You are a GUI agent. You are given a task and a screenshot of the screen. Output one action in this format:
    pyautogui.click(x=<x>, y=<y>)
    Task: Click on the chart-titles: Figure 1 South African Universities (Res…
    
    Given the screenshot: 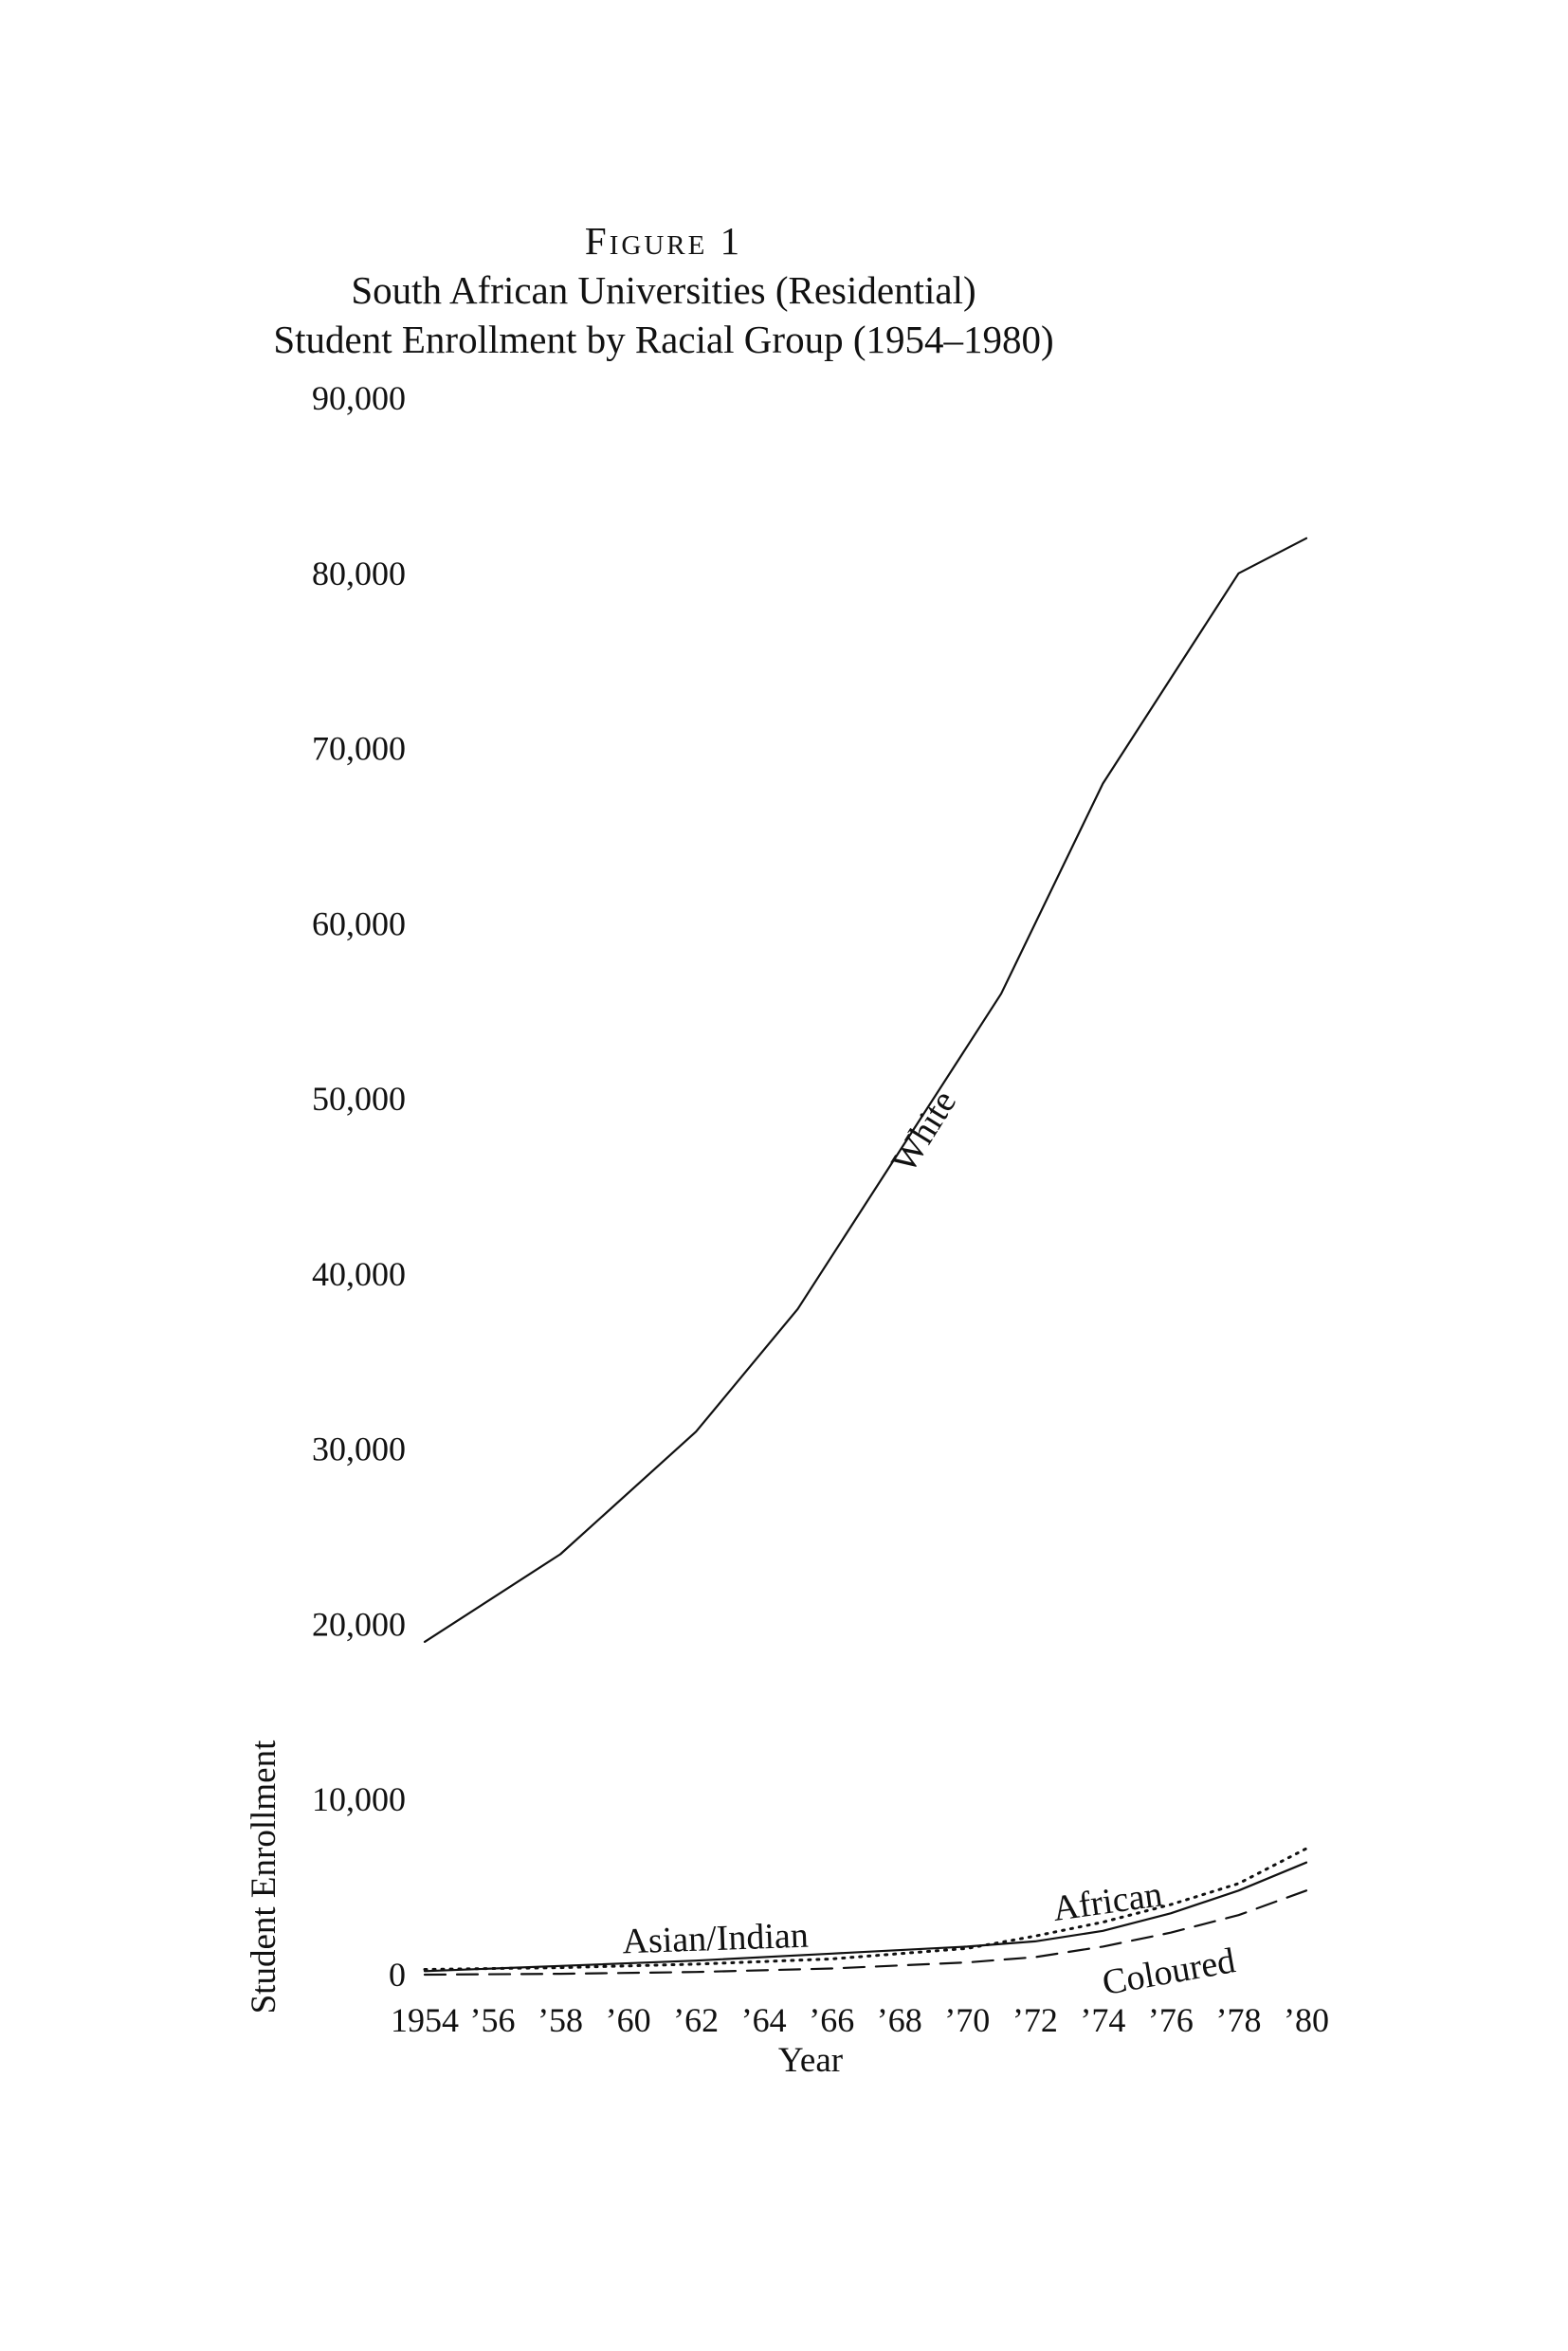 What is the action you would take?
    pyautogui.click(x=663, y=290)
    